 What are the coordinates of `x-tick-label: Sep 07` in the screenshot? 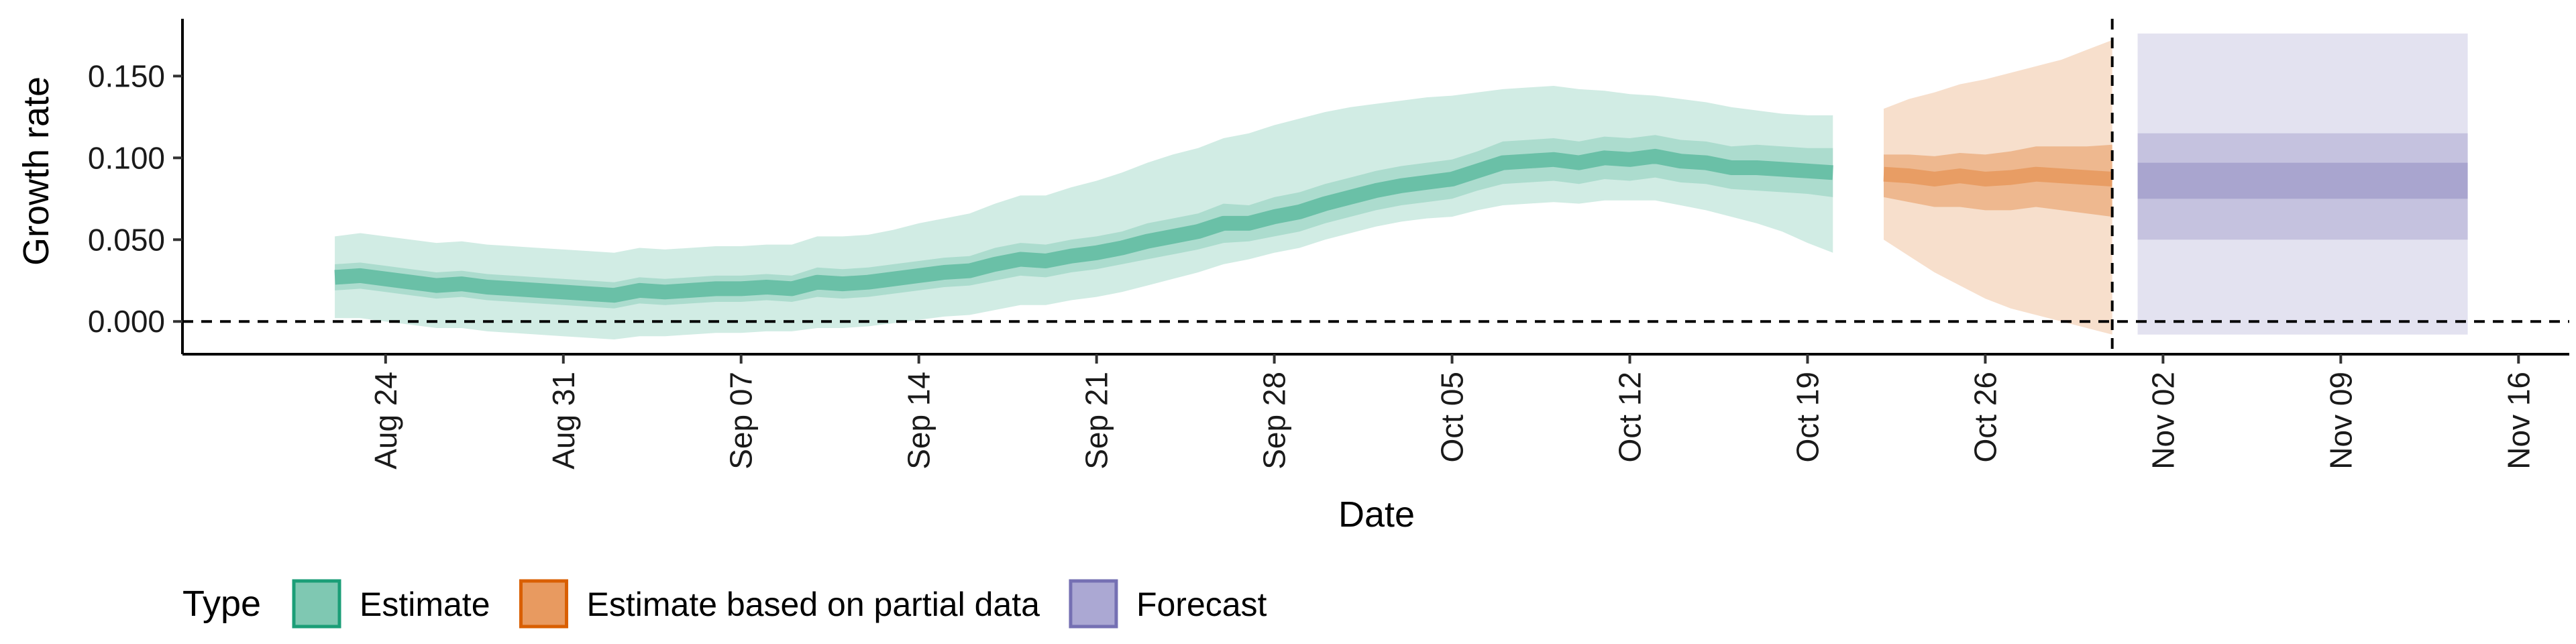 It's located at (741, 421).